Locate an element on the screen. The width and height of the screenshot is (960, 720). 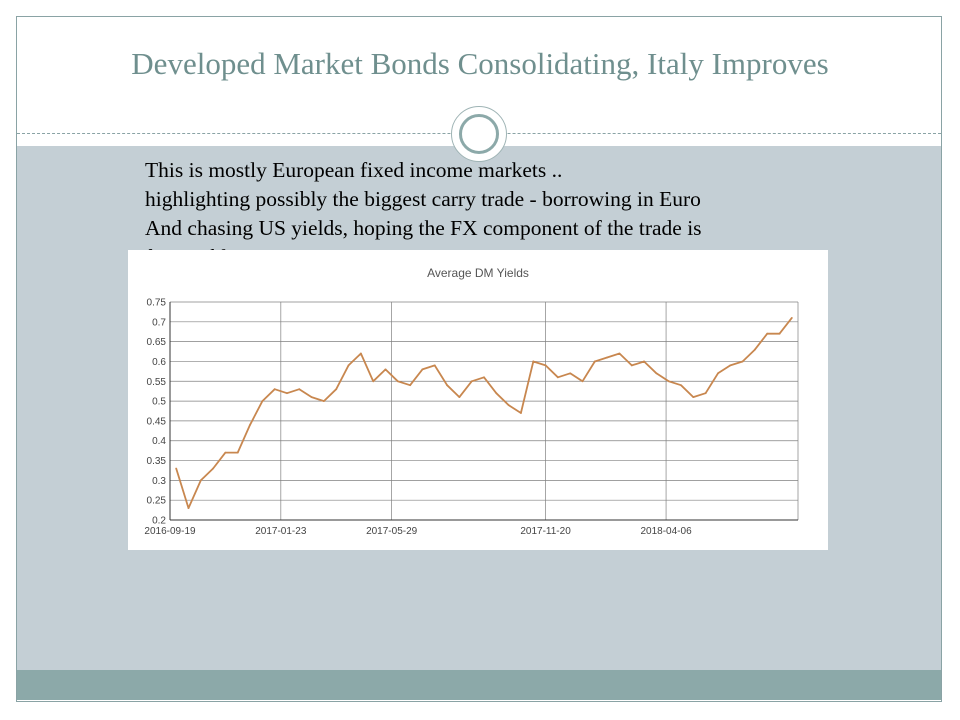
y-tick-label: 0.3 is located at coordinates (159, 481).